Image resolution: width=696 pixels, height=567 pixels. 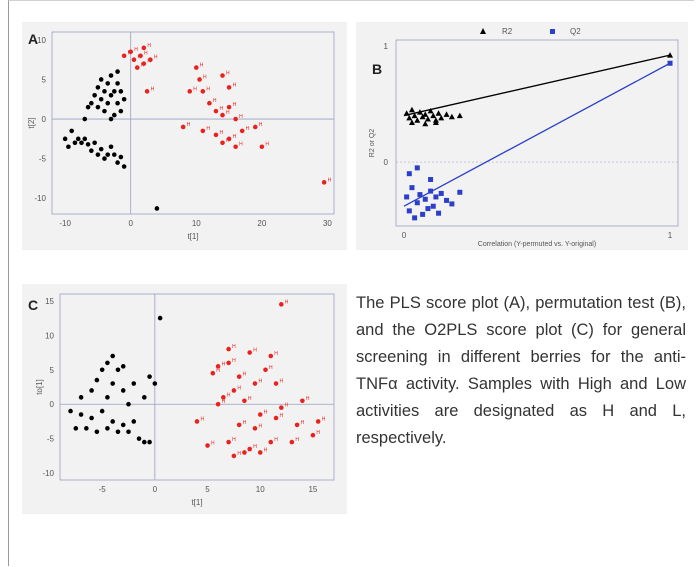 What do you see at coordinates (33, 39) in the screenshot?
I see `panel-label-a: A` at bounding box center [33, 39].